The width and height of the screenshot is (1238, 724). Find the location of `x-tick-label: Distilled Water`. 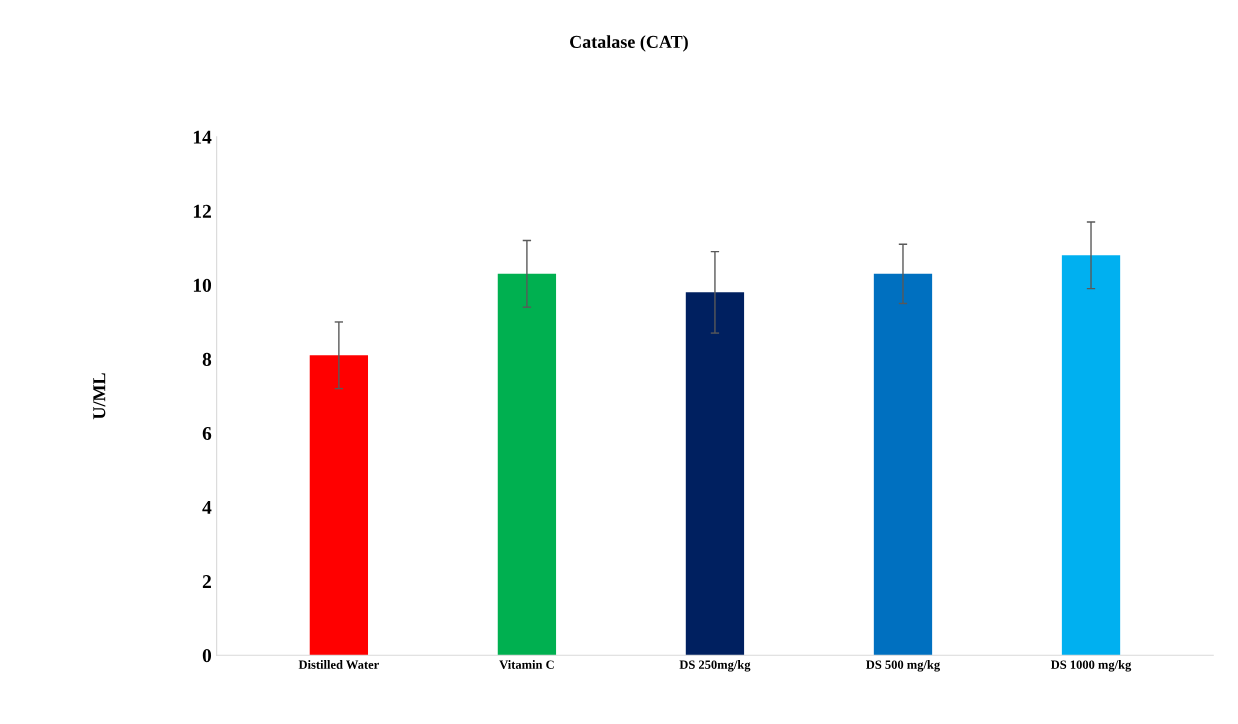

x-tick-label: Distilled Water is located at coordinates (338, 664).